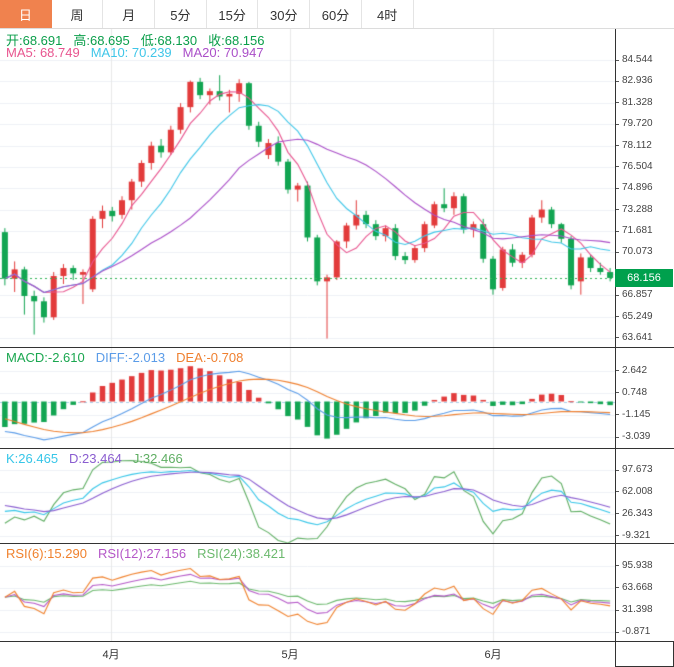 Image resolution: width=674 pixels, height=667 pixels. What do you see at coordinates (129, 14) in the screenshot?
I see `tab-period-2: 月` at bounding box center [129, 14].